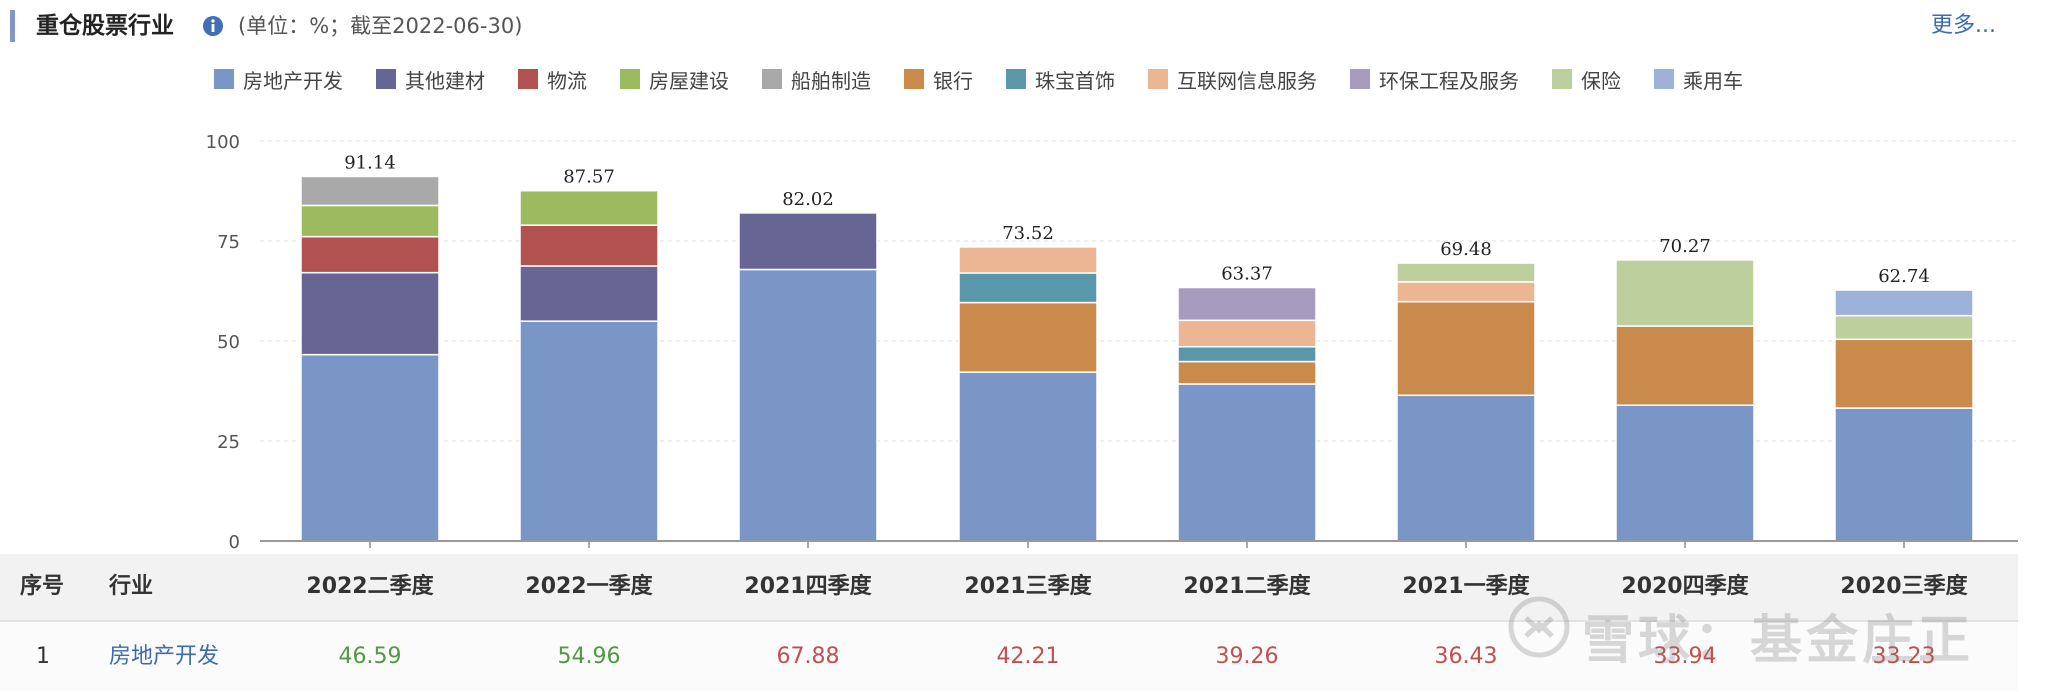 This screenshot has width=2048, height=692. What do you see at coordinates (213, 26) in the screenshot?
I see `info-icon` at bounding box center [213, 26].